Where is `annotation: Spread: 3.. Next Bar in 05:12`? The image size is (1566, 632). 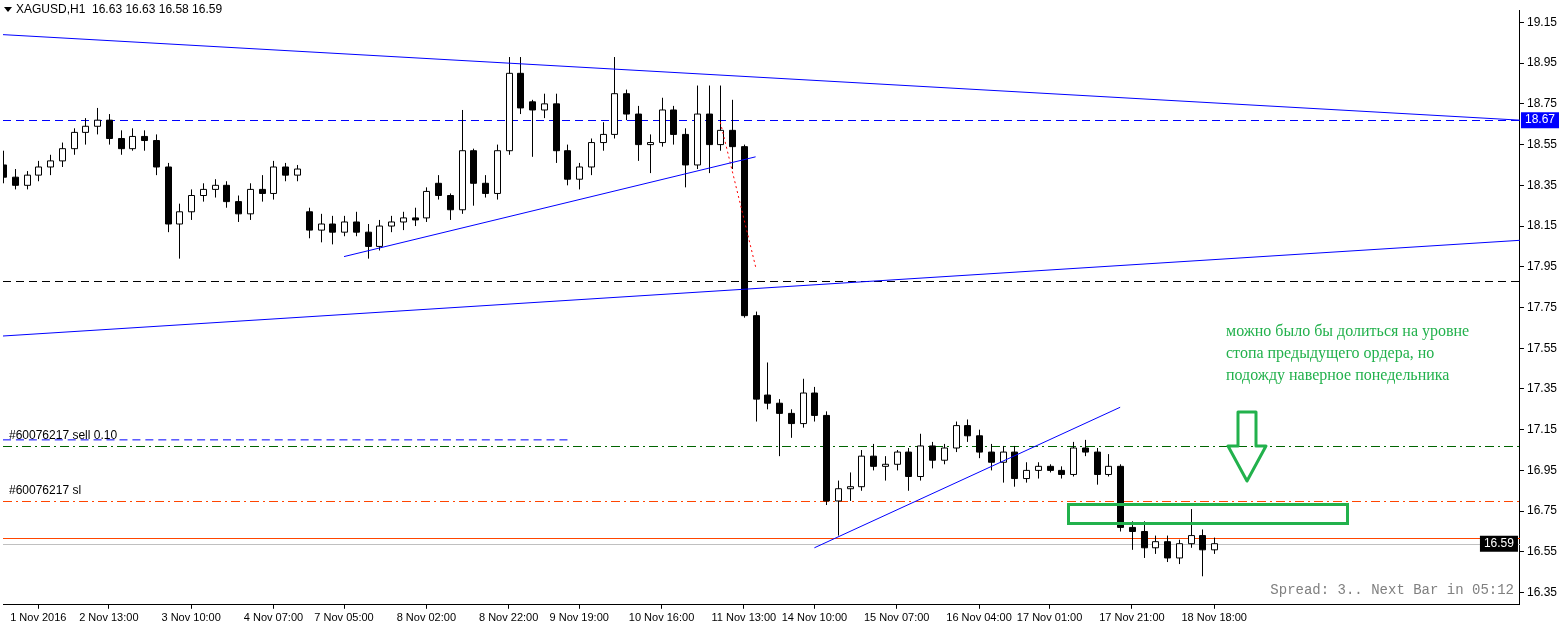 annotation: Spread: 3.. Next Bar in 05:12 is located at coordinates (1392, 590).